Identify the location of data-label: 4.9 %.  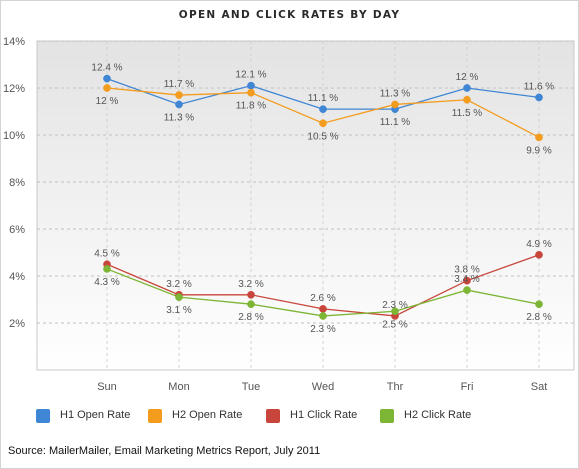
(539, 244).